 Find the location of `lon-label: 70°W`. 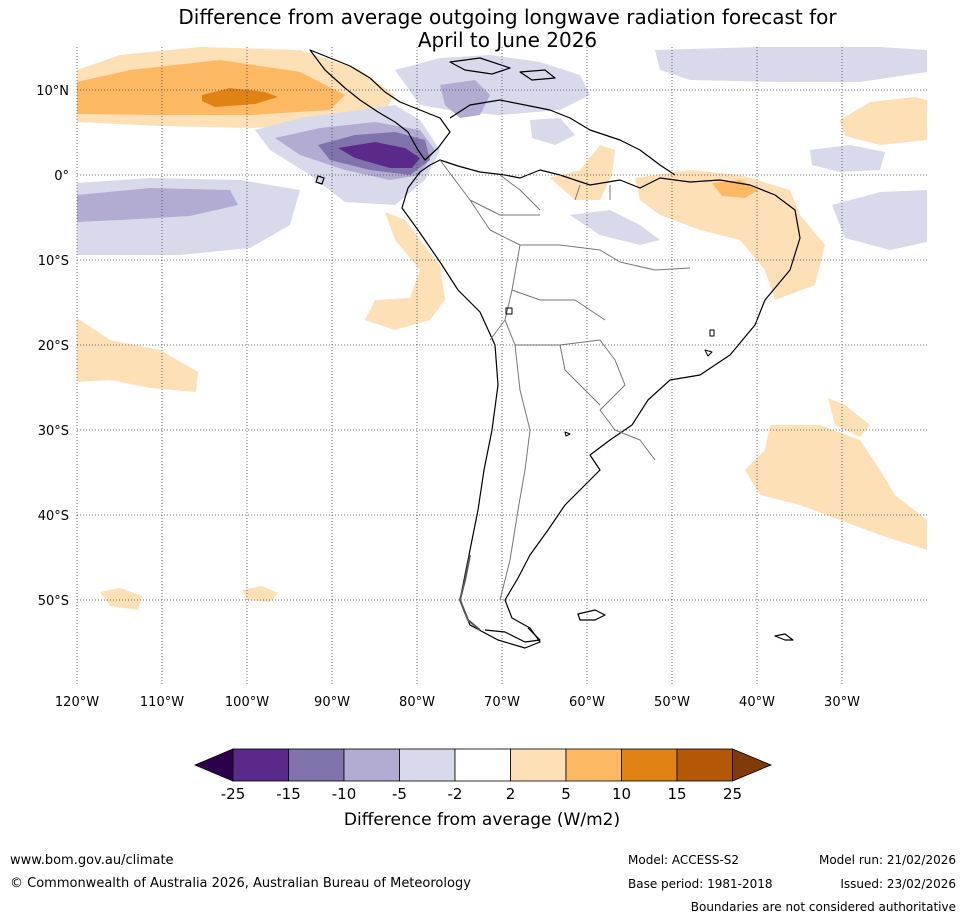

lon-label: 70°W is located at coordinates (502, 702).